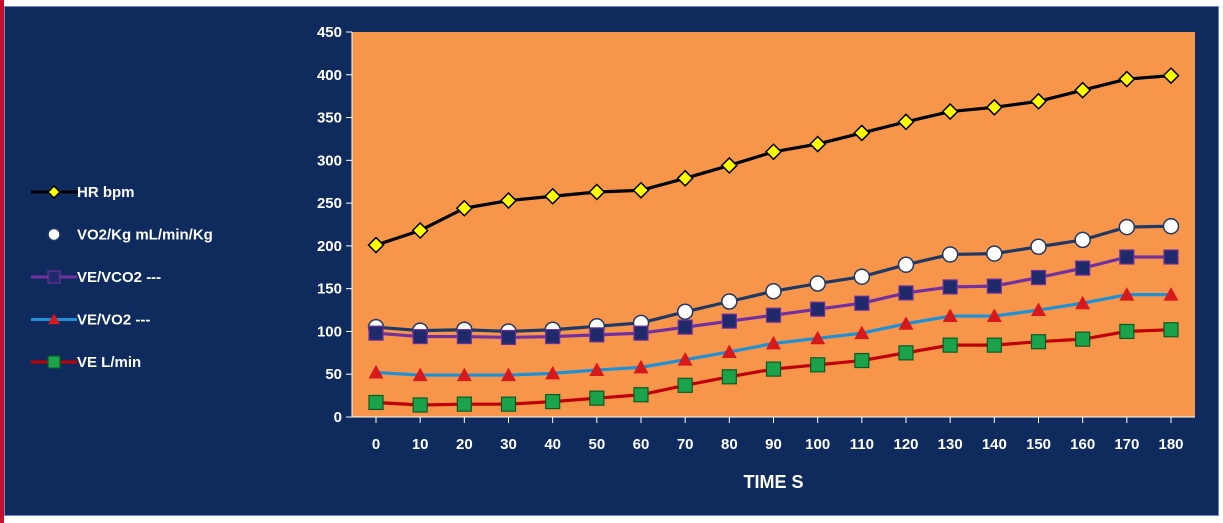  What do you see at coordinates (333, 374) in the screenshot?
I see `y-tick-label: 50` at bounding box center [333, 374].